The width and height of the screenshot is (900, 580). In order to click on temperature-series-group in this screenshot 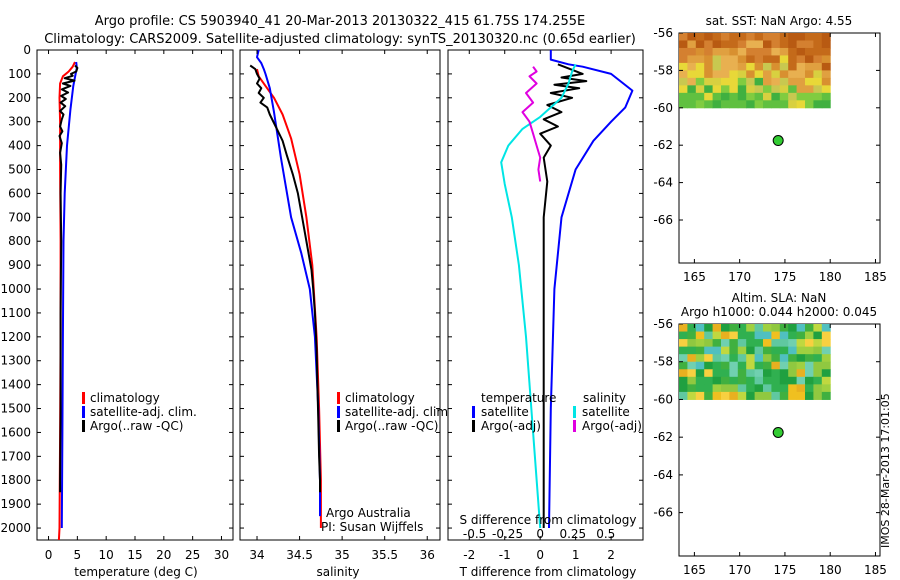, I will do `click(68, 301)`.